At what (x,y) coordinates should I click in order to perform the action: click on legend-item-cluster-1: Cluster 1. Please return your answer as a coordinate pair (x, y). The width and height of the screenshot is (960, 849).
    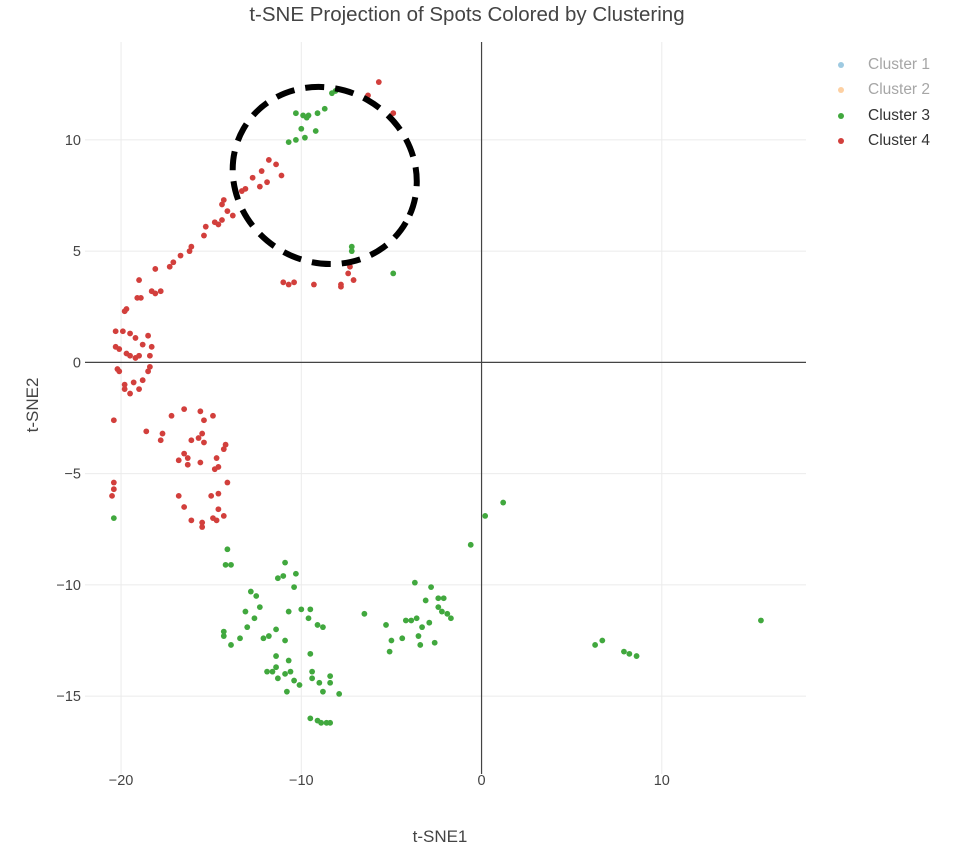
    Looking at the image, I should click on (884, 65).